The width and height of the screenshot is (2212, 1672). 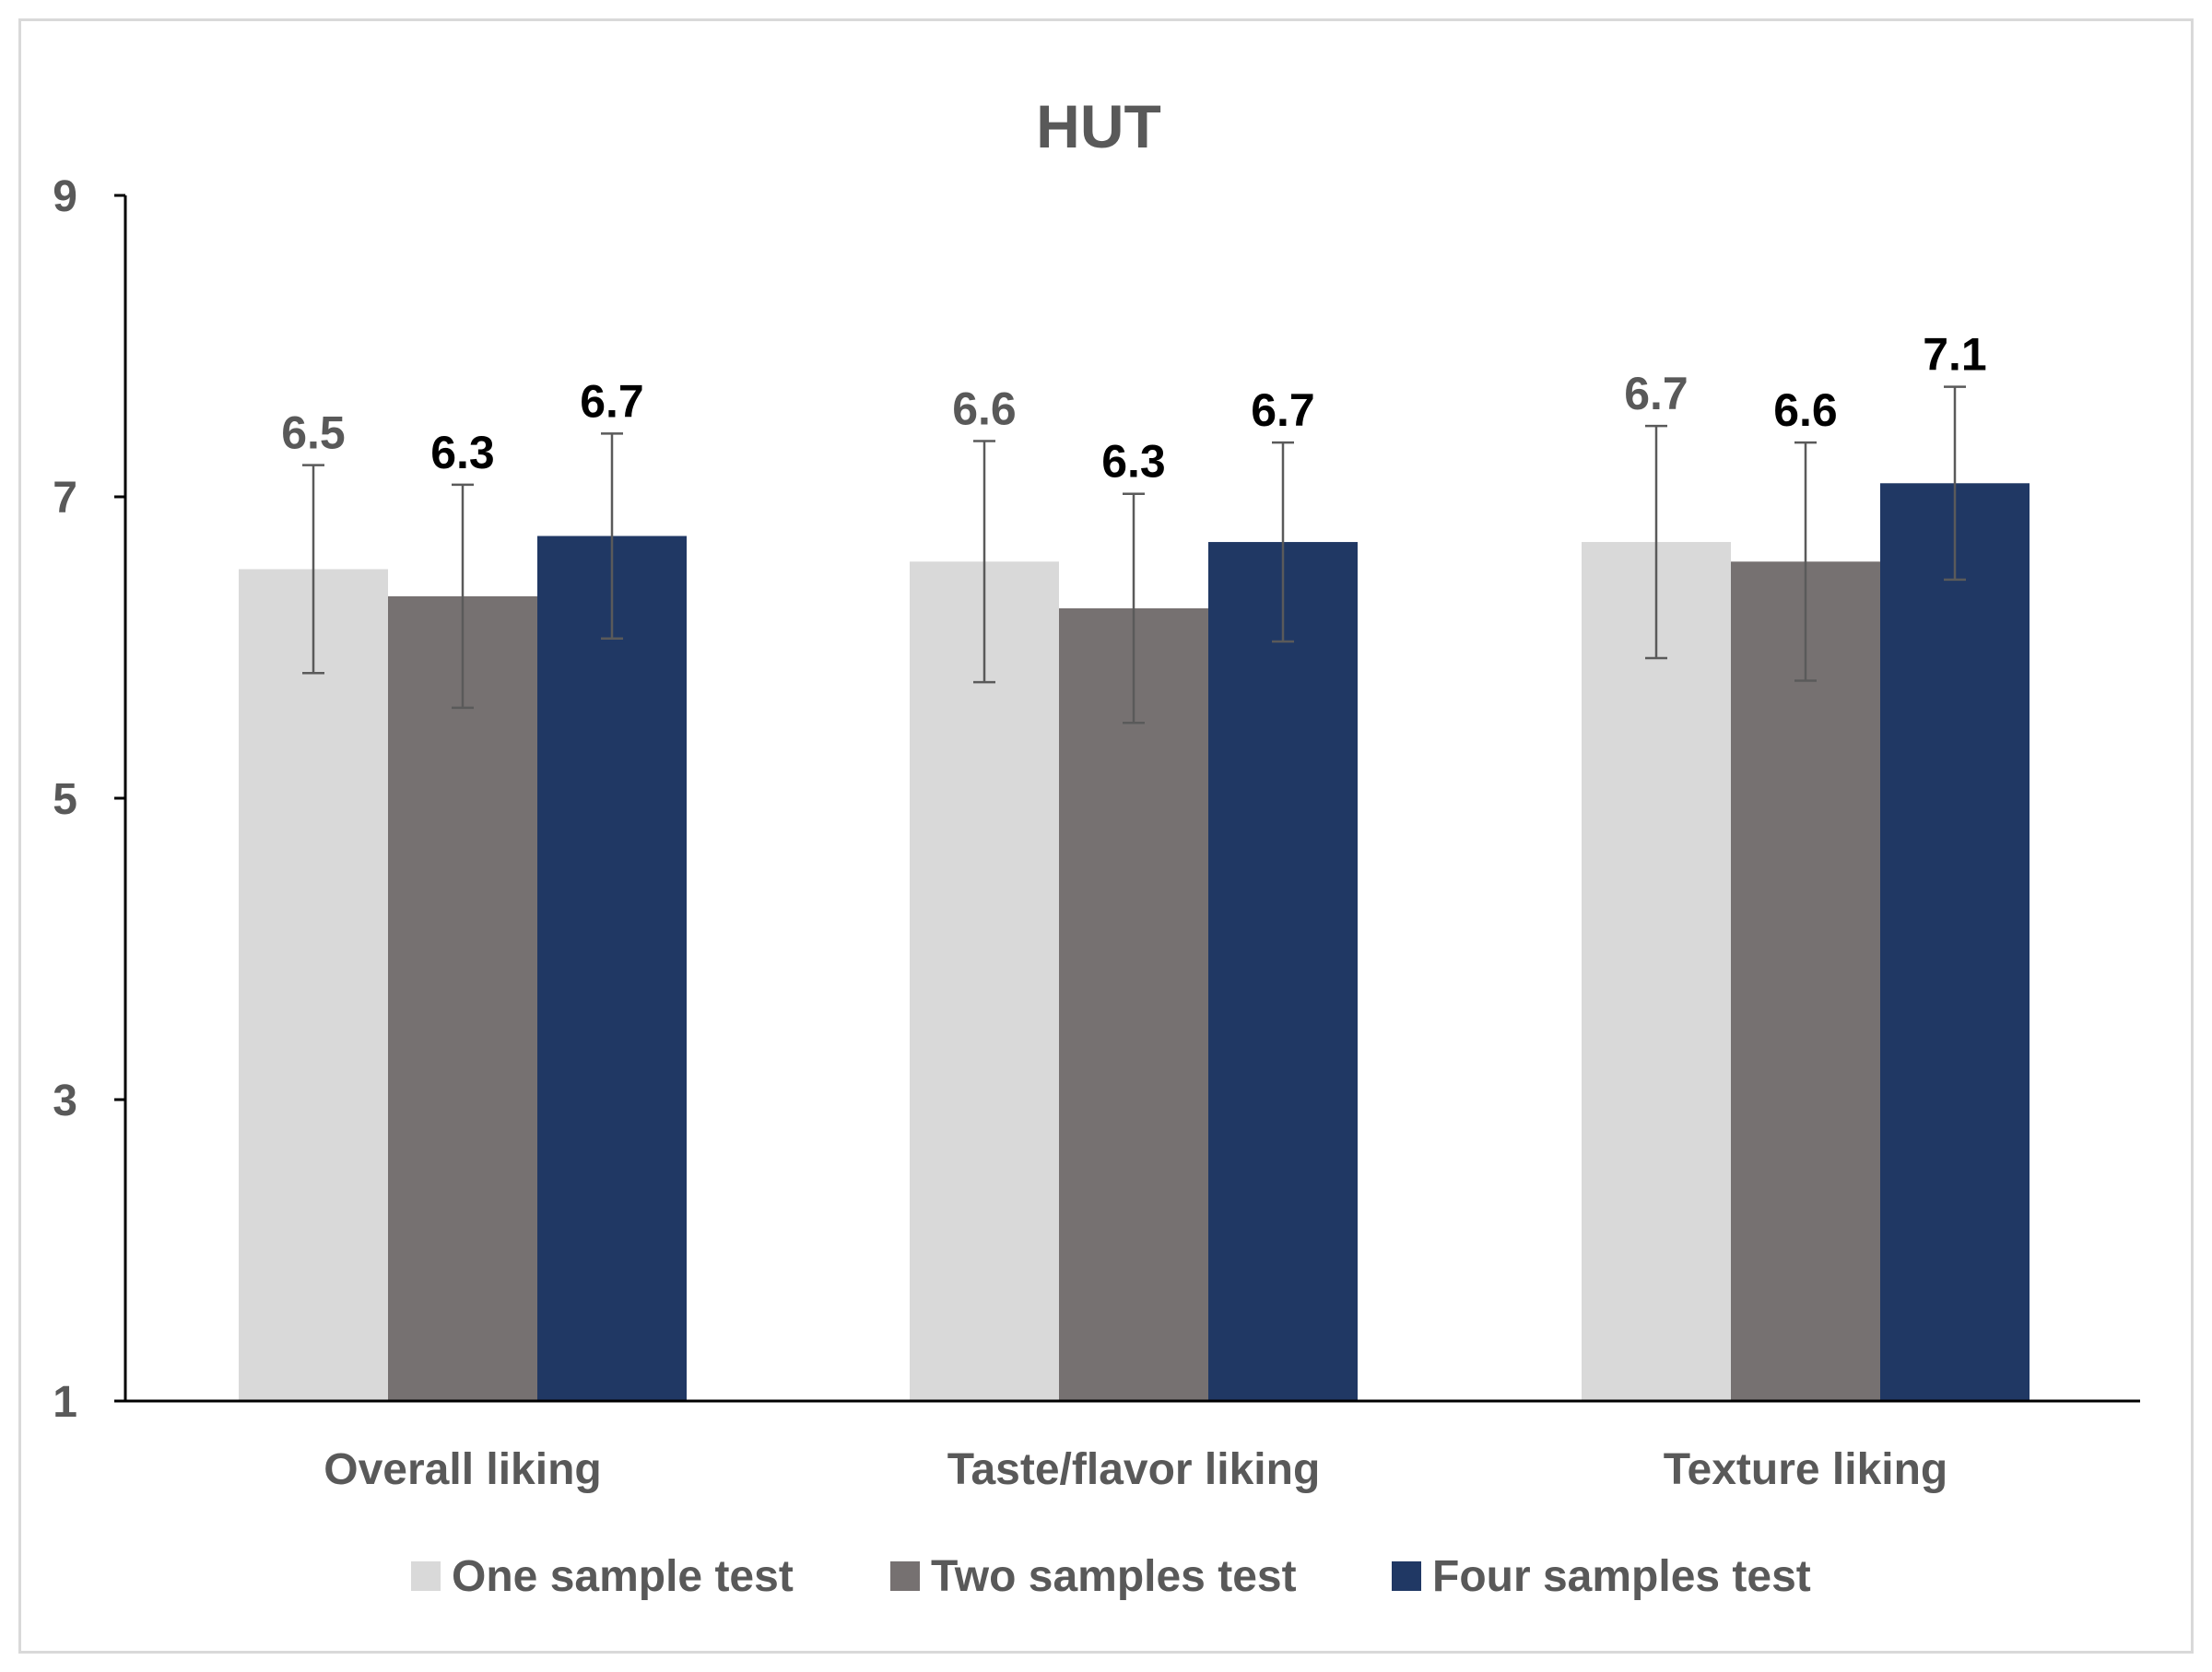 I want to click on x-tick-label: Overall liking, so click(x=462, y=1469).